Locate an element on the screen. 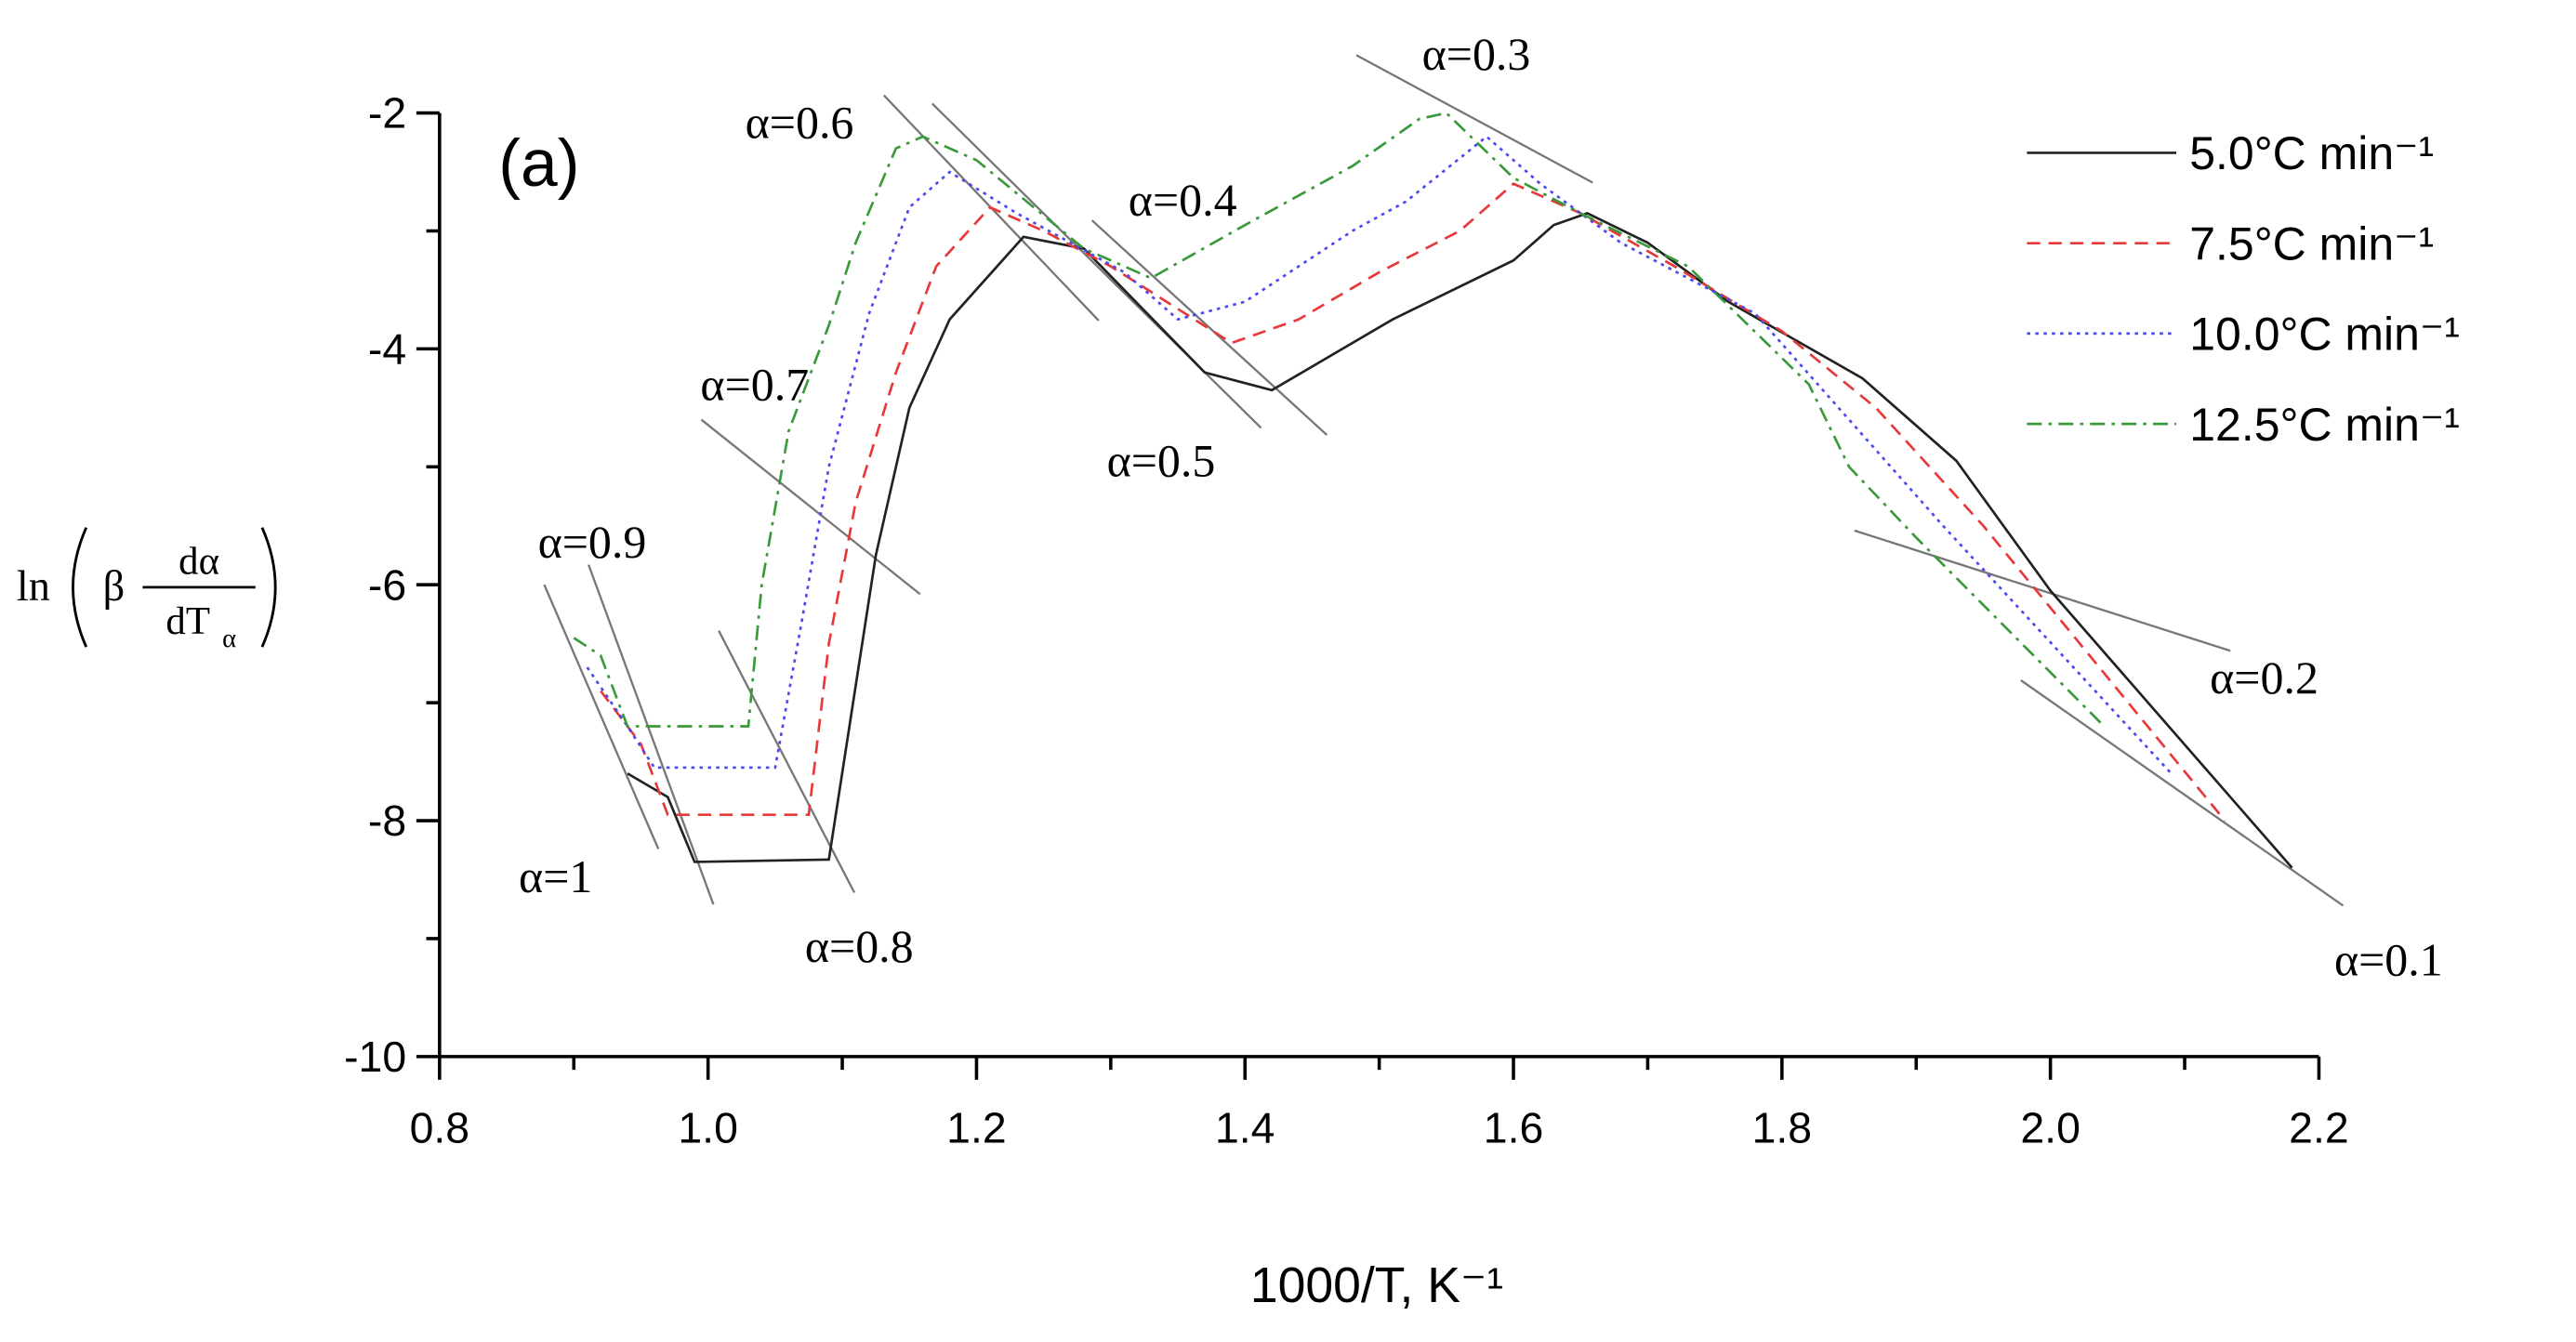 The image size is (2576, 1342). y-tick-label: -2 is located at coordinates (387, 113).